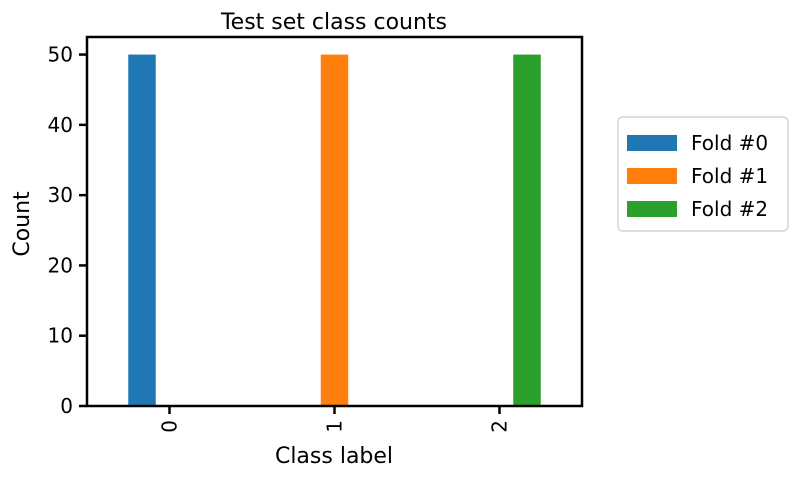 This screenshot has width=798, height=478. I want to click on y-axis-label: Count, so click(22, 224).